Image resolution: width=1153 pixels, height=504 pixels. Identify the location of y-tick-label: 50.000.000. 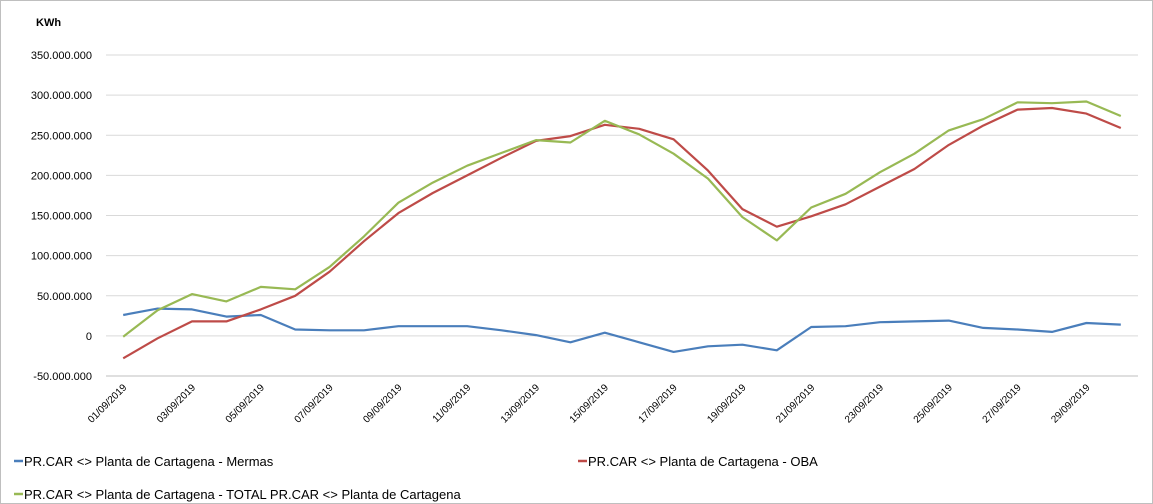
(64, 297).